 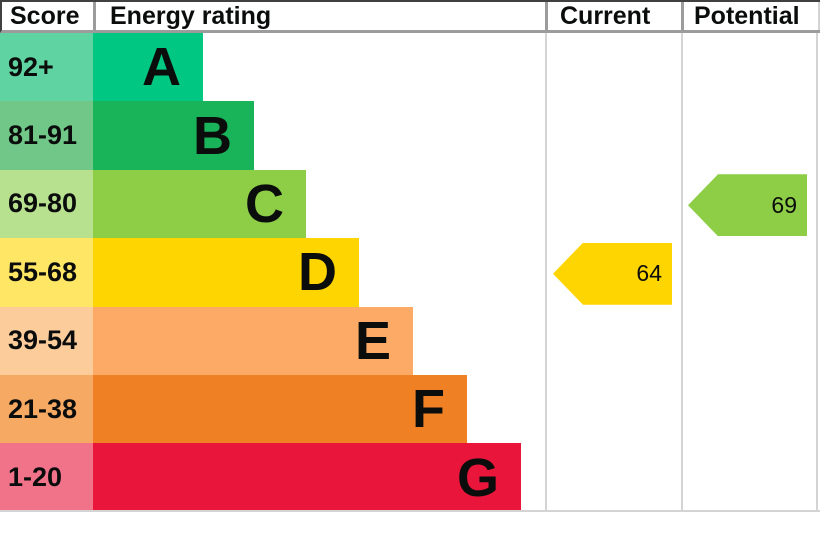 I want to click on band-row-b: 81-91 B, so click(x=410, y=135).